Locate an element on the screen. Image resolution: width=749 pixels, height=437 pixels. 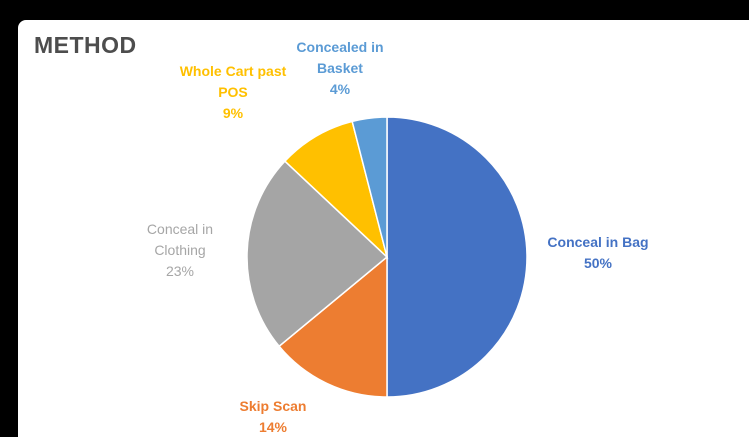
slice-label-text: Clothing is located at coordinates (180, 250).